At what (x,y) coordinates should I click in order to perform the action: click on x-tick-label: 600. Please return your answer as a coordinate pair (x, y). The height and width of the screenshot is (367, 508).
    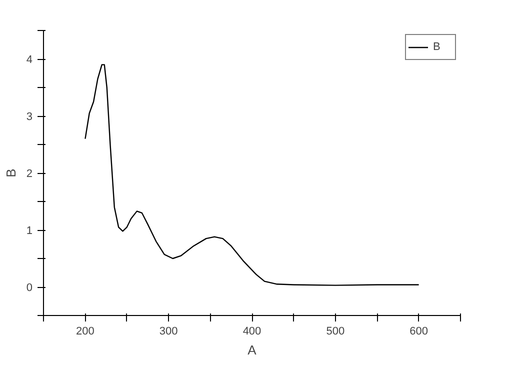
    Looking at the image, I should click on (419, 332).